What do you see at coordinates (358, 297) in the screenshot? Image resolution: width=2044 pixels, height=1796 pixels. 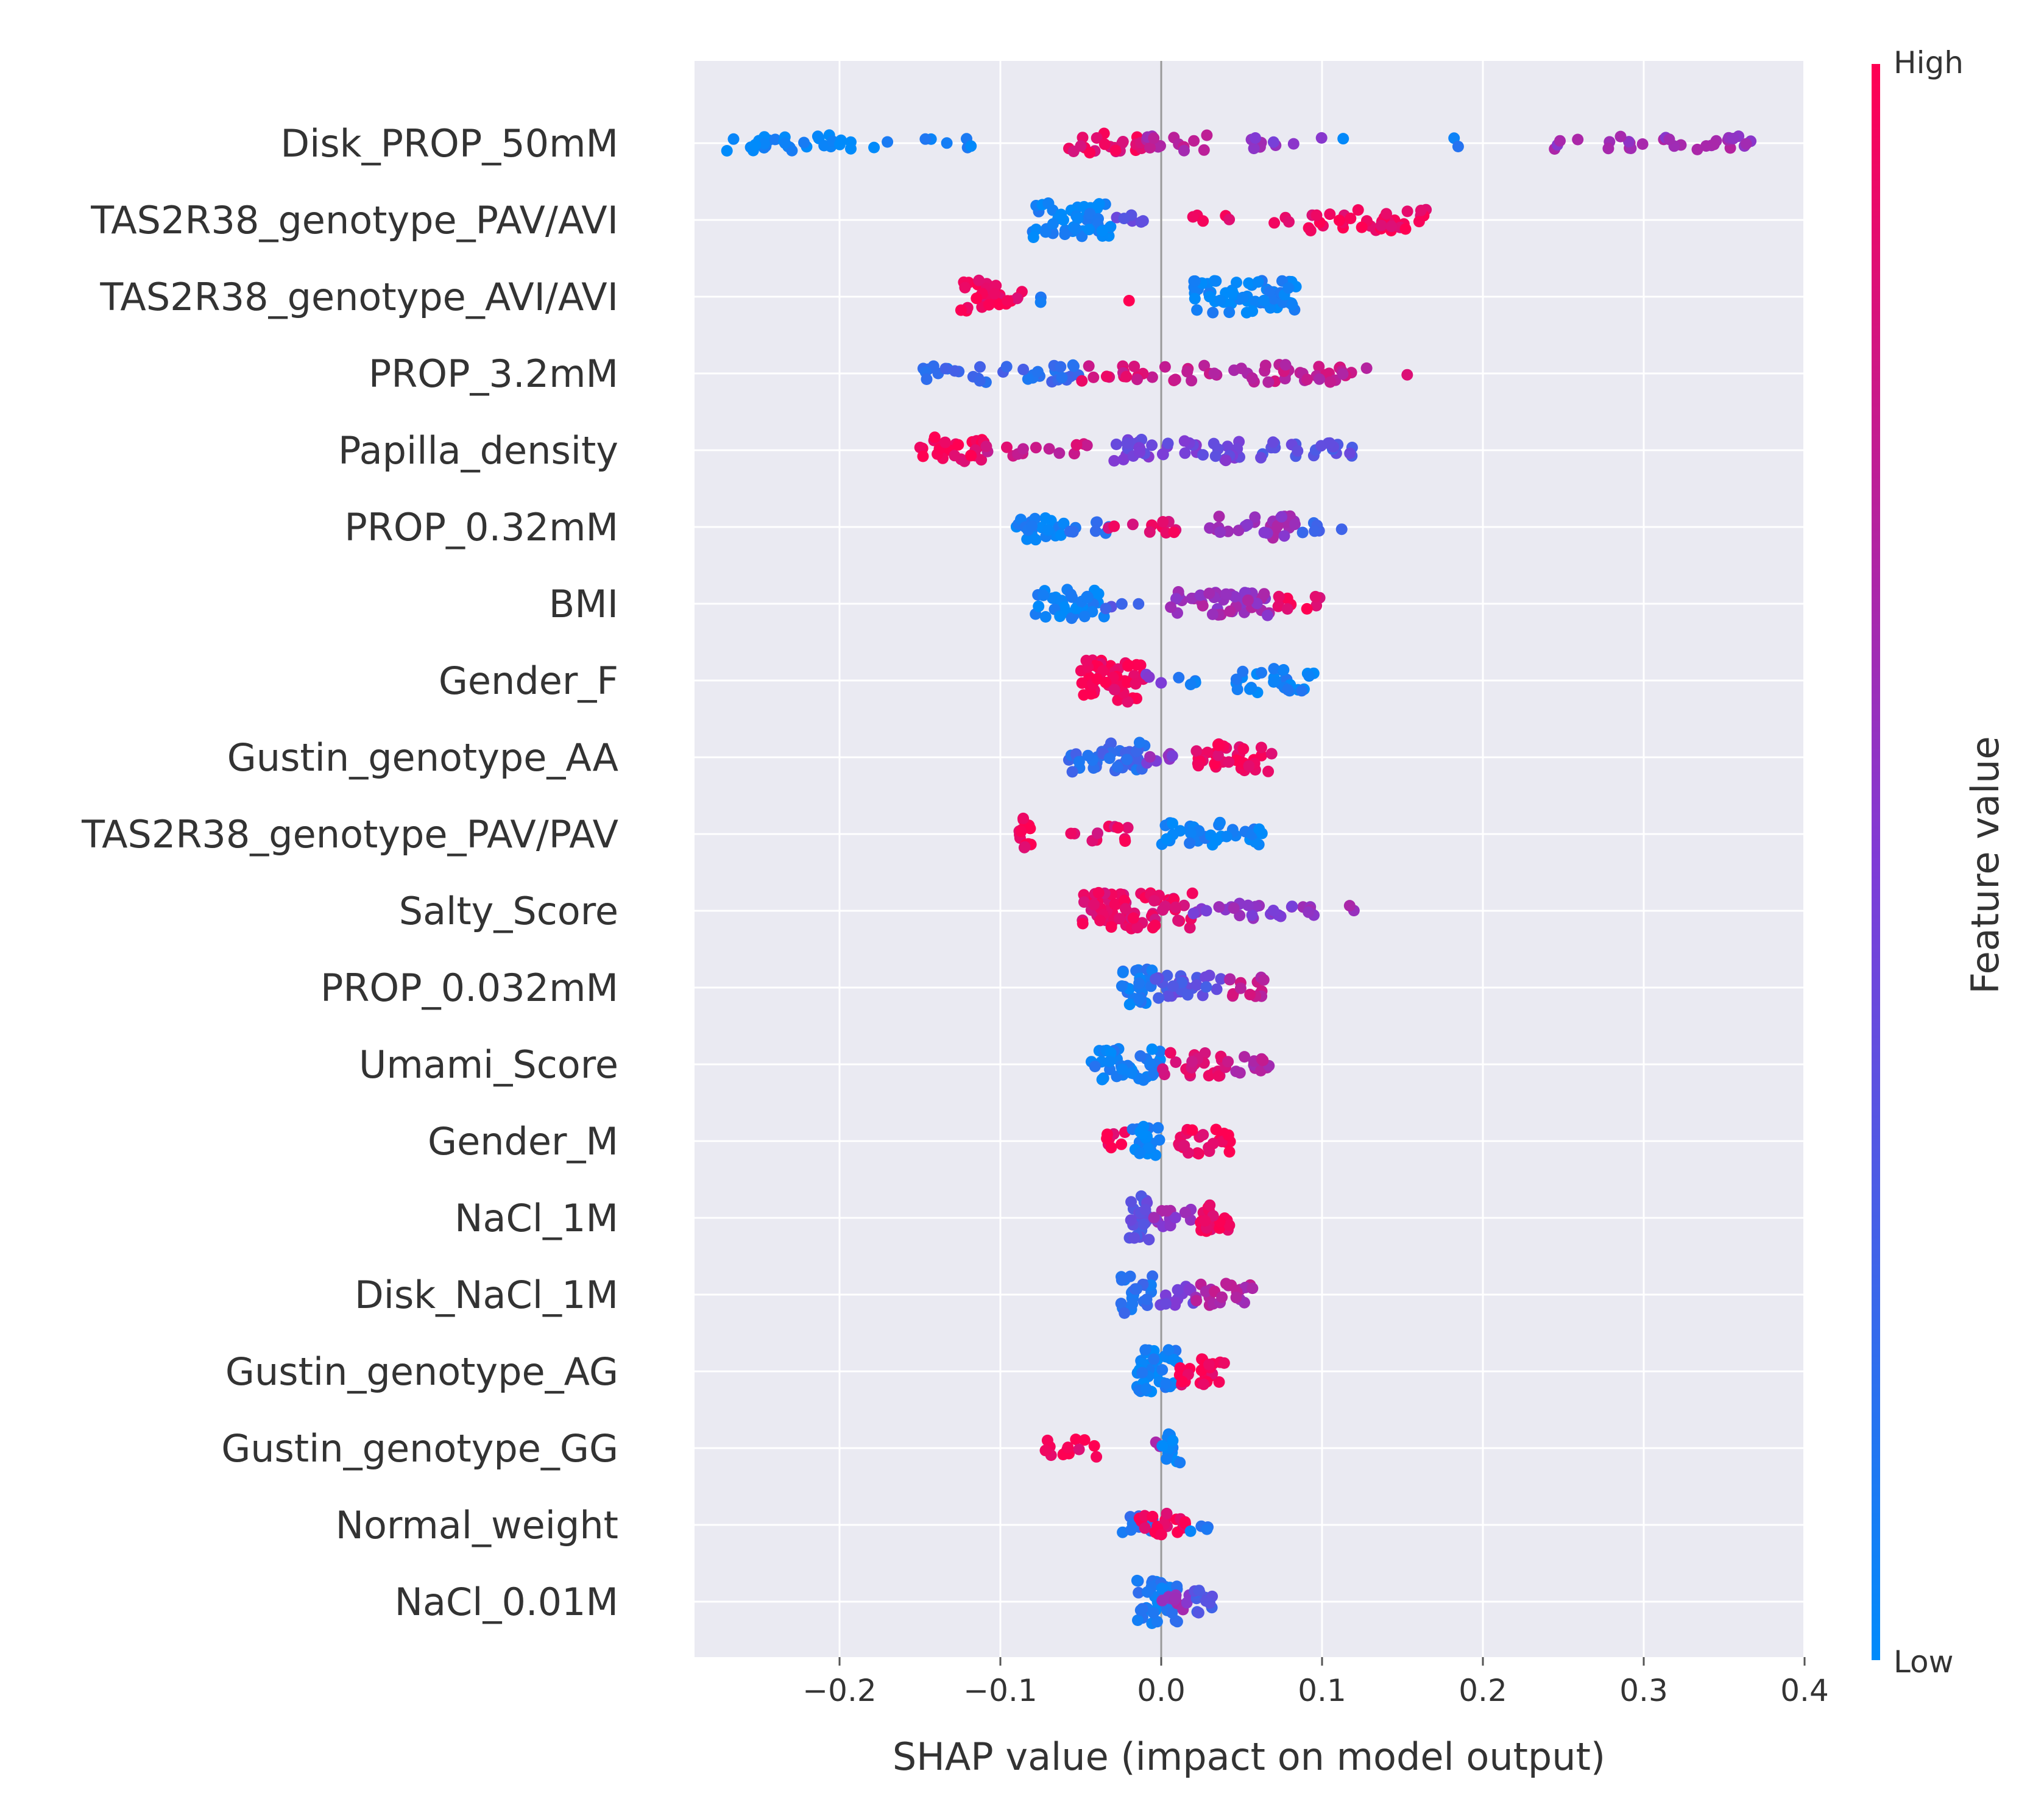 I see `feature-label: TAS2R38_genotype_AVI/AVI` at bounding box center [358, 297].